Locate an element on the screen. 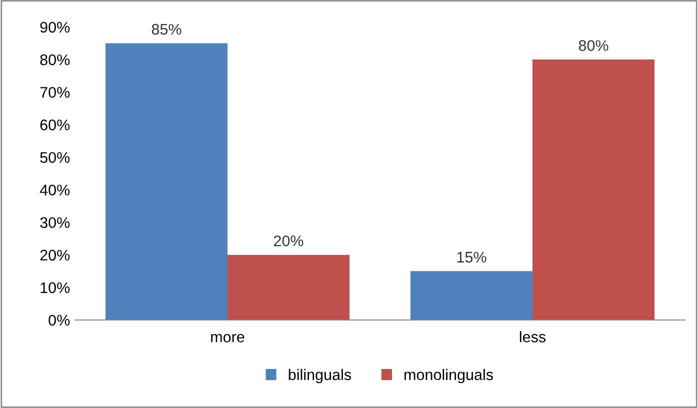 The width and height of the screenshot is (698, 408). y-tick-label: 60% is located at coordinates (55, 125).